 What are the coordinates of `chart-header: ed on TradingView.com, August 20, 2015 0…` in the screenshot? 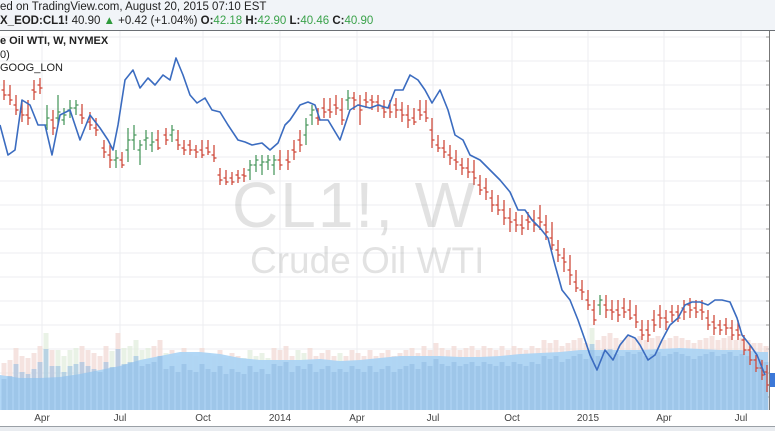 It's located at (387, 15).